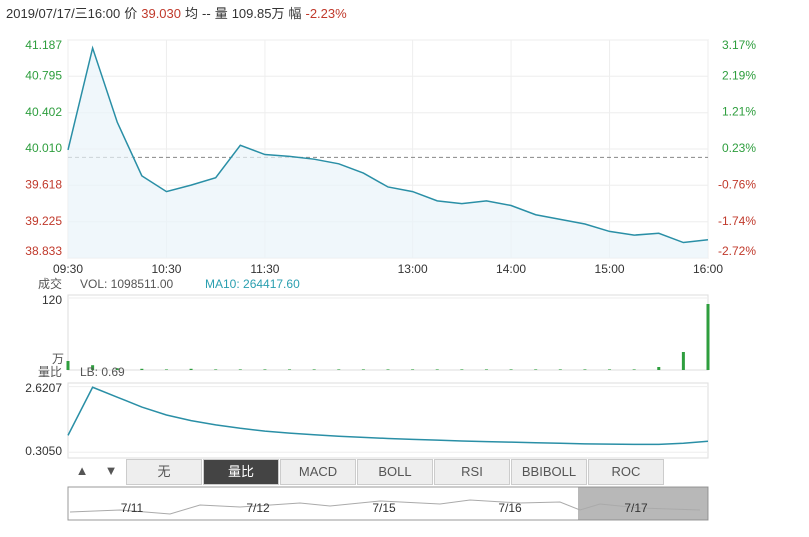 This screenshot has height=537, width=809. Describe the element at coordinates (132, 508) in the screenshot. I see `navigator-date: 7/11` at that location.